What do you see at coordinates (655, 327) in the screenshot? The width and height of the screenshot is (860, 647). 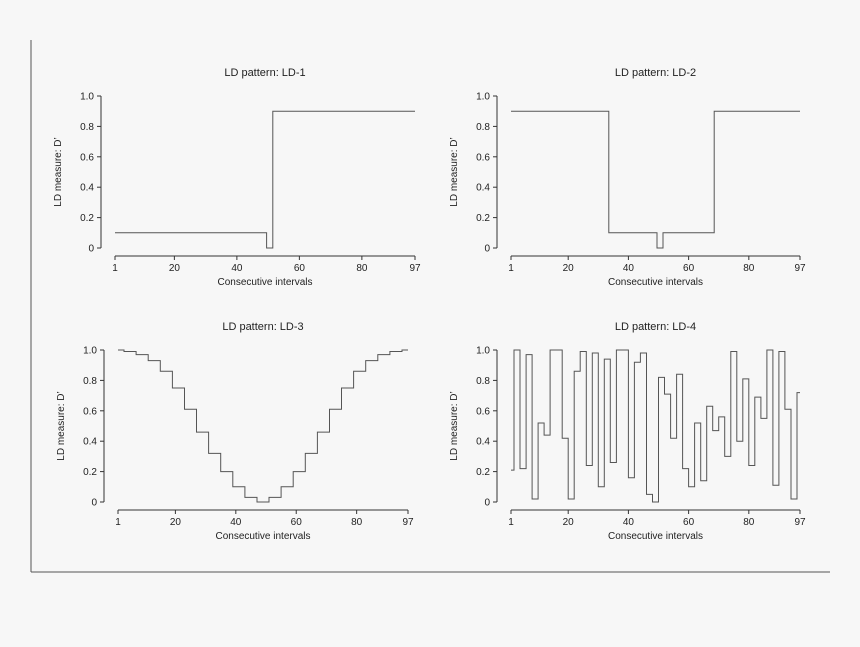 I see `chart-title: LD pattern: LD-4` at bounding box center [655, 327].